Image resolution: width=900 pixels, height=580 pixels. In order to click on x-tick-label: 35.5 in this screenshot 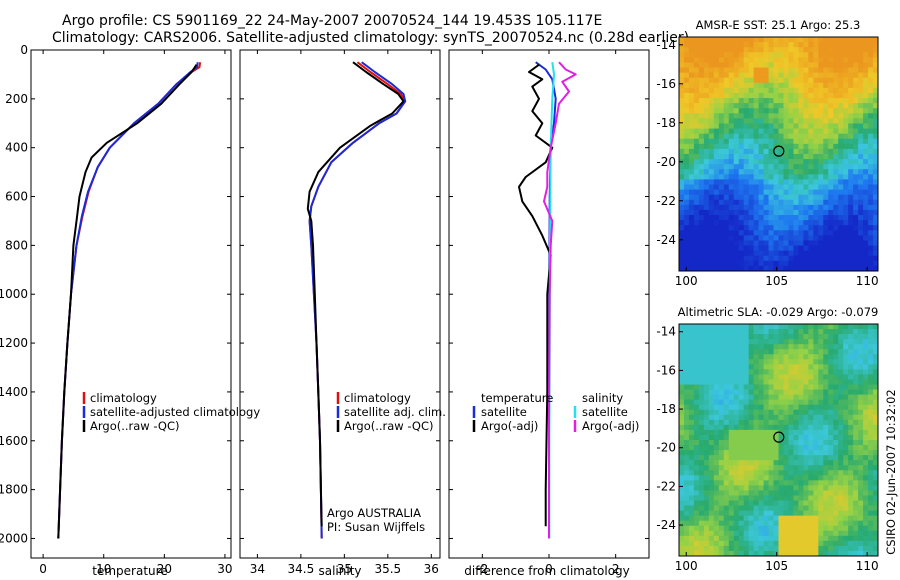, I will do `click(387, 569)`.